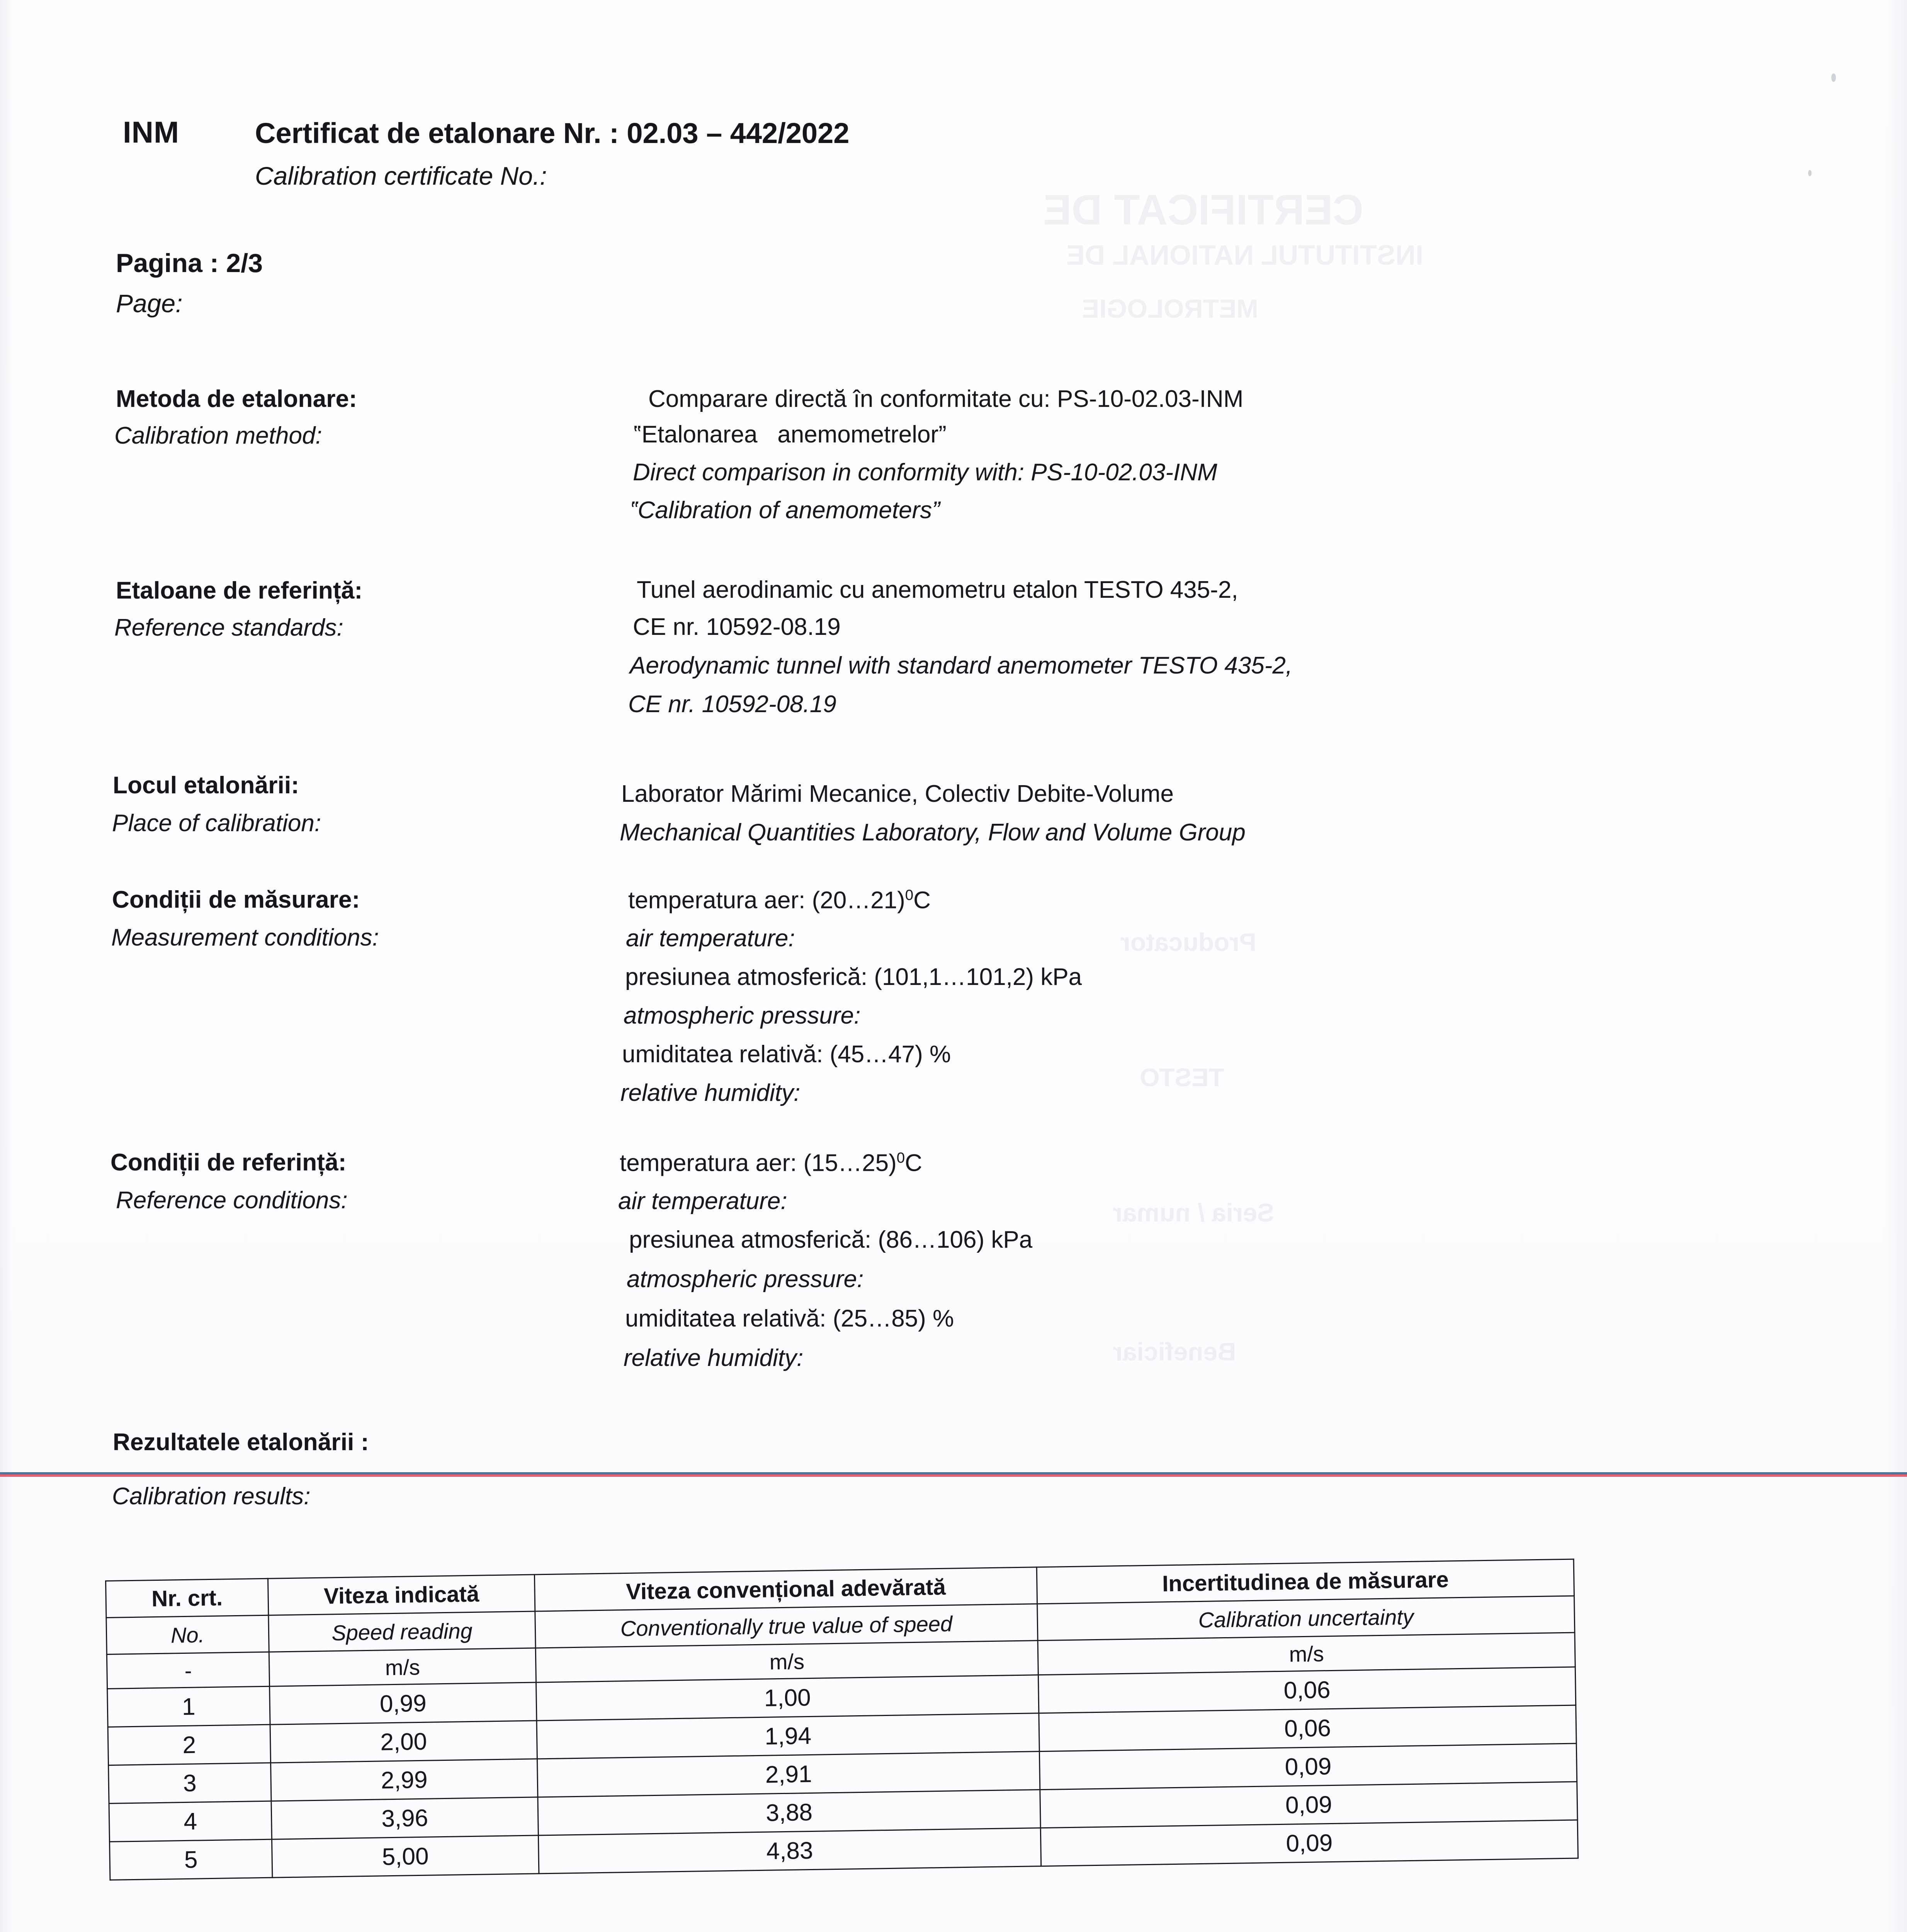 This screenshot has height=1932, width=1907. Describe the element at coordinates (212, 1497) in the screenshot. I see `results-heading-en: Calibration results:` at that location.